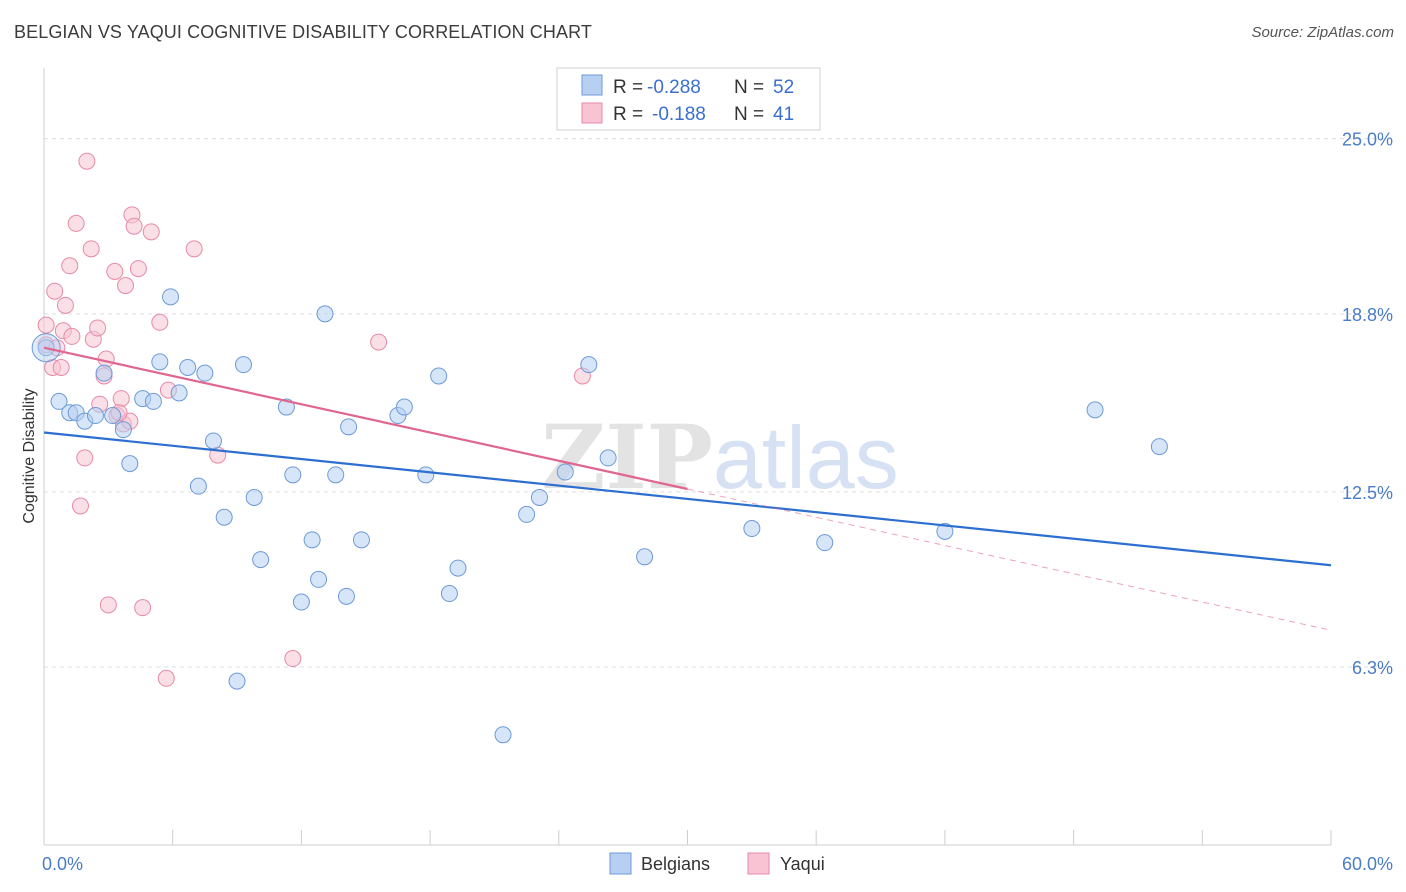 Image resolution: width=1406 pixels, height=892 pixels. I want to click on legend-n-value-2: 41, so click(783, 114).